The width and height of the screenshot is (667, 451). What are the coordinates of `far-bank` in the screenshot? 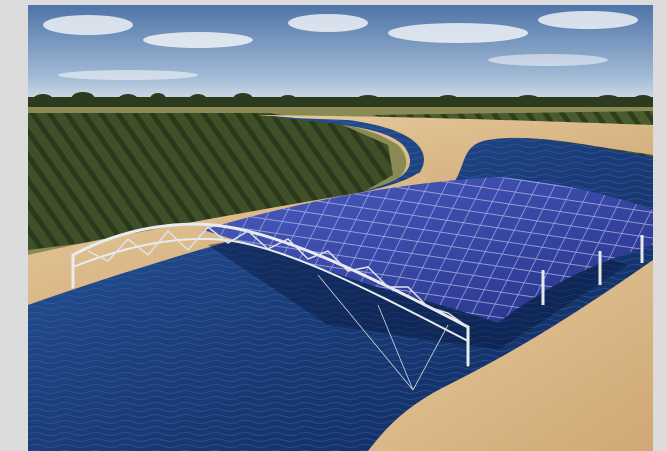 It's located at (455, 155).